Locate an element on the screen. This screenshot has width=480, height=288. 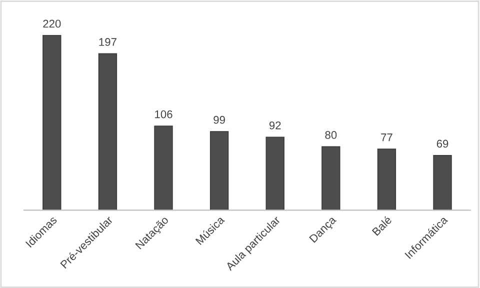
data-label: 220 is located at coordinates (52, 24).